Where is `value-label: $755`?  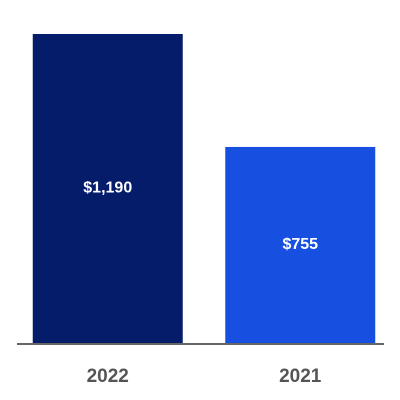
value-label: $755 is located at coordinates (300, 244).